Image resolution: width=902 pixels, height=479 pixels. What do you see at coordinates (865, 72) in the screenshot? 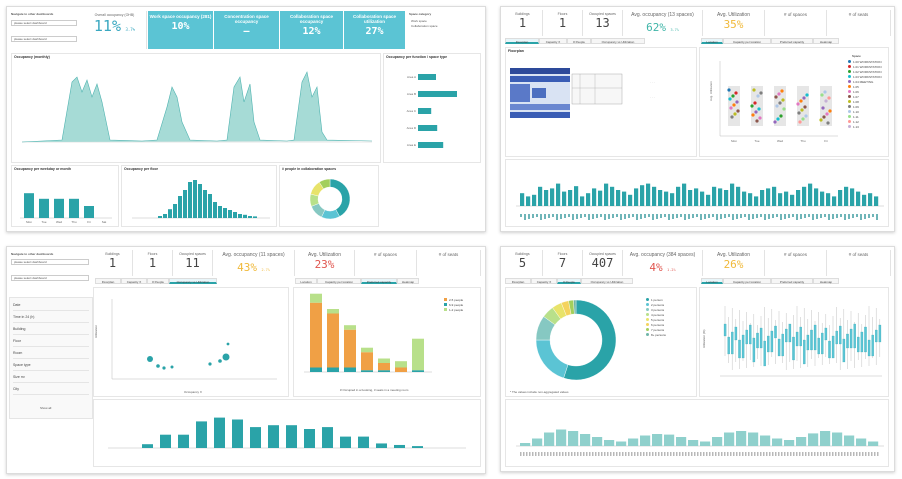
I see `legend-item: 1.02 WORKSTATION` at bounding box center [865, 72].